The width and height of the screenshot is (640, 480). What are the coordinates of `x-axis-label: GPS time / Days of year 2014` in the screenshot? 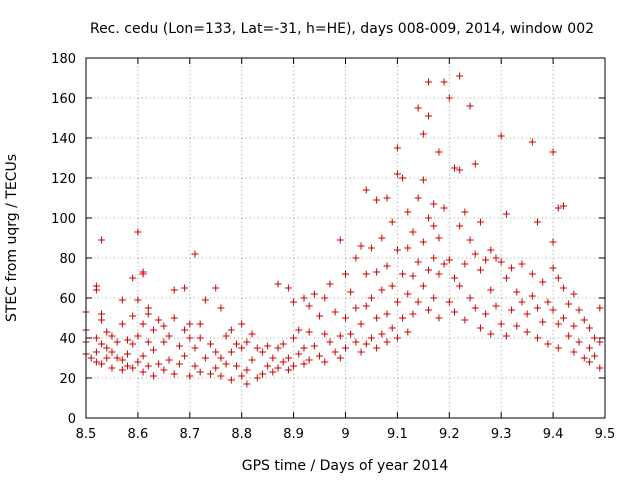 It's located at (345, 466).